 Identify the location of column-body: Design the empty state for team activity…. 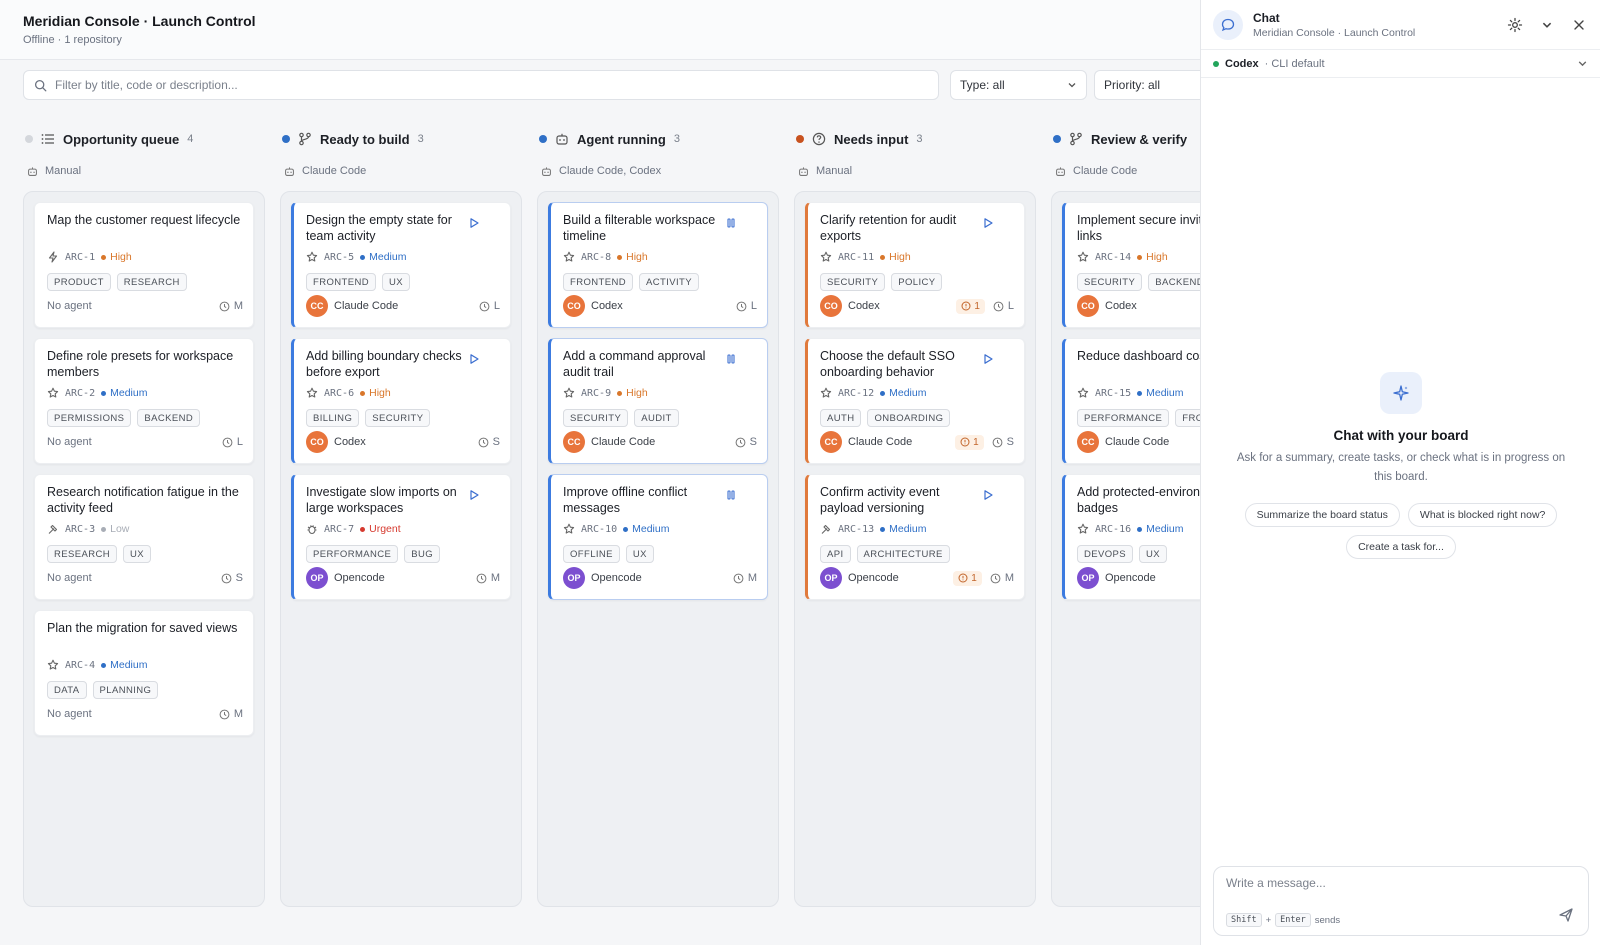
(401, 549).